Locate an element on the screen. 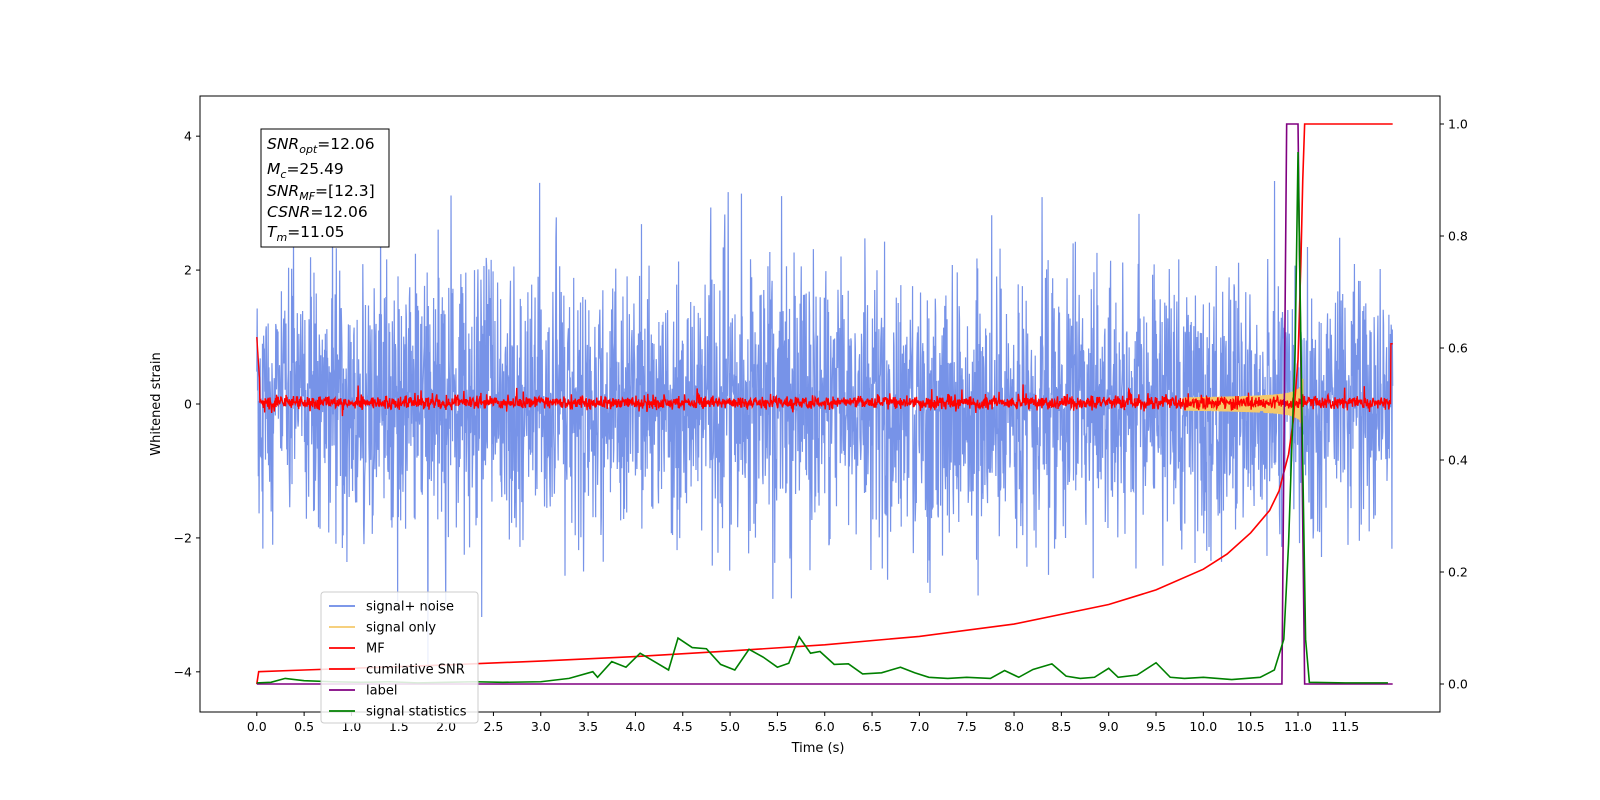 This screenshot has width=1600, height=800. x-tick-label: 7.5 is located at coordinates (967, 726).